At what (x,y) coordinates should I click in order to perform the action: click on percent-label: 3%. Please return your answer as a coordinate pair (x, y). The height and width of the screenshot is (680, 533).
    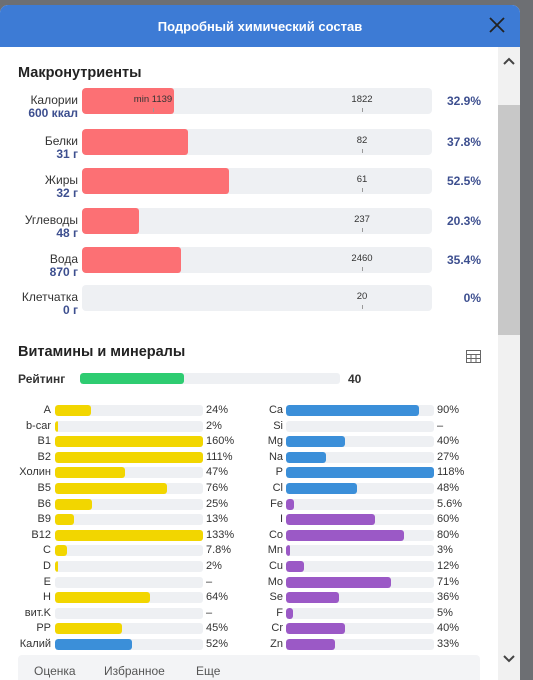
    Looking at the image, I should click on (445, 550).